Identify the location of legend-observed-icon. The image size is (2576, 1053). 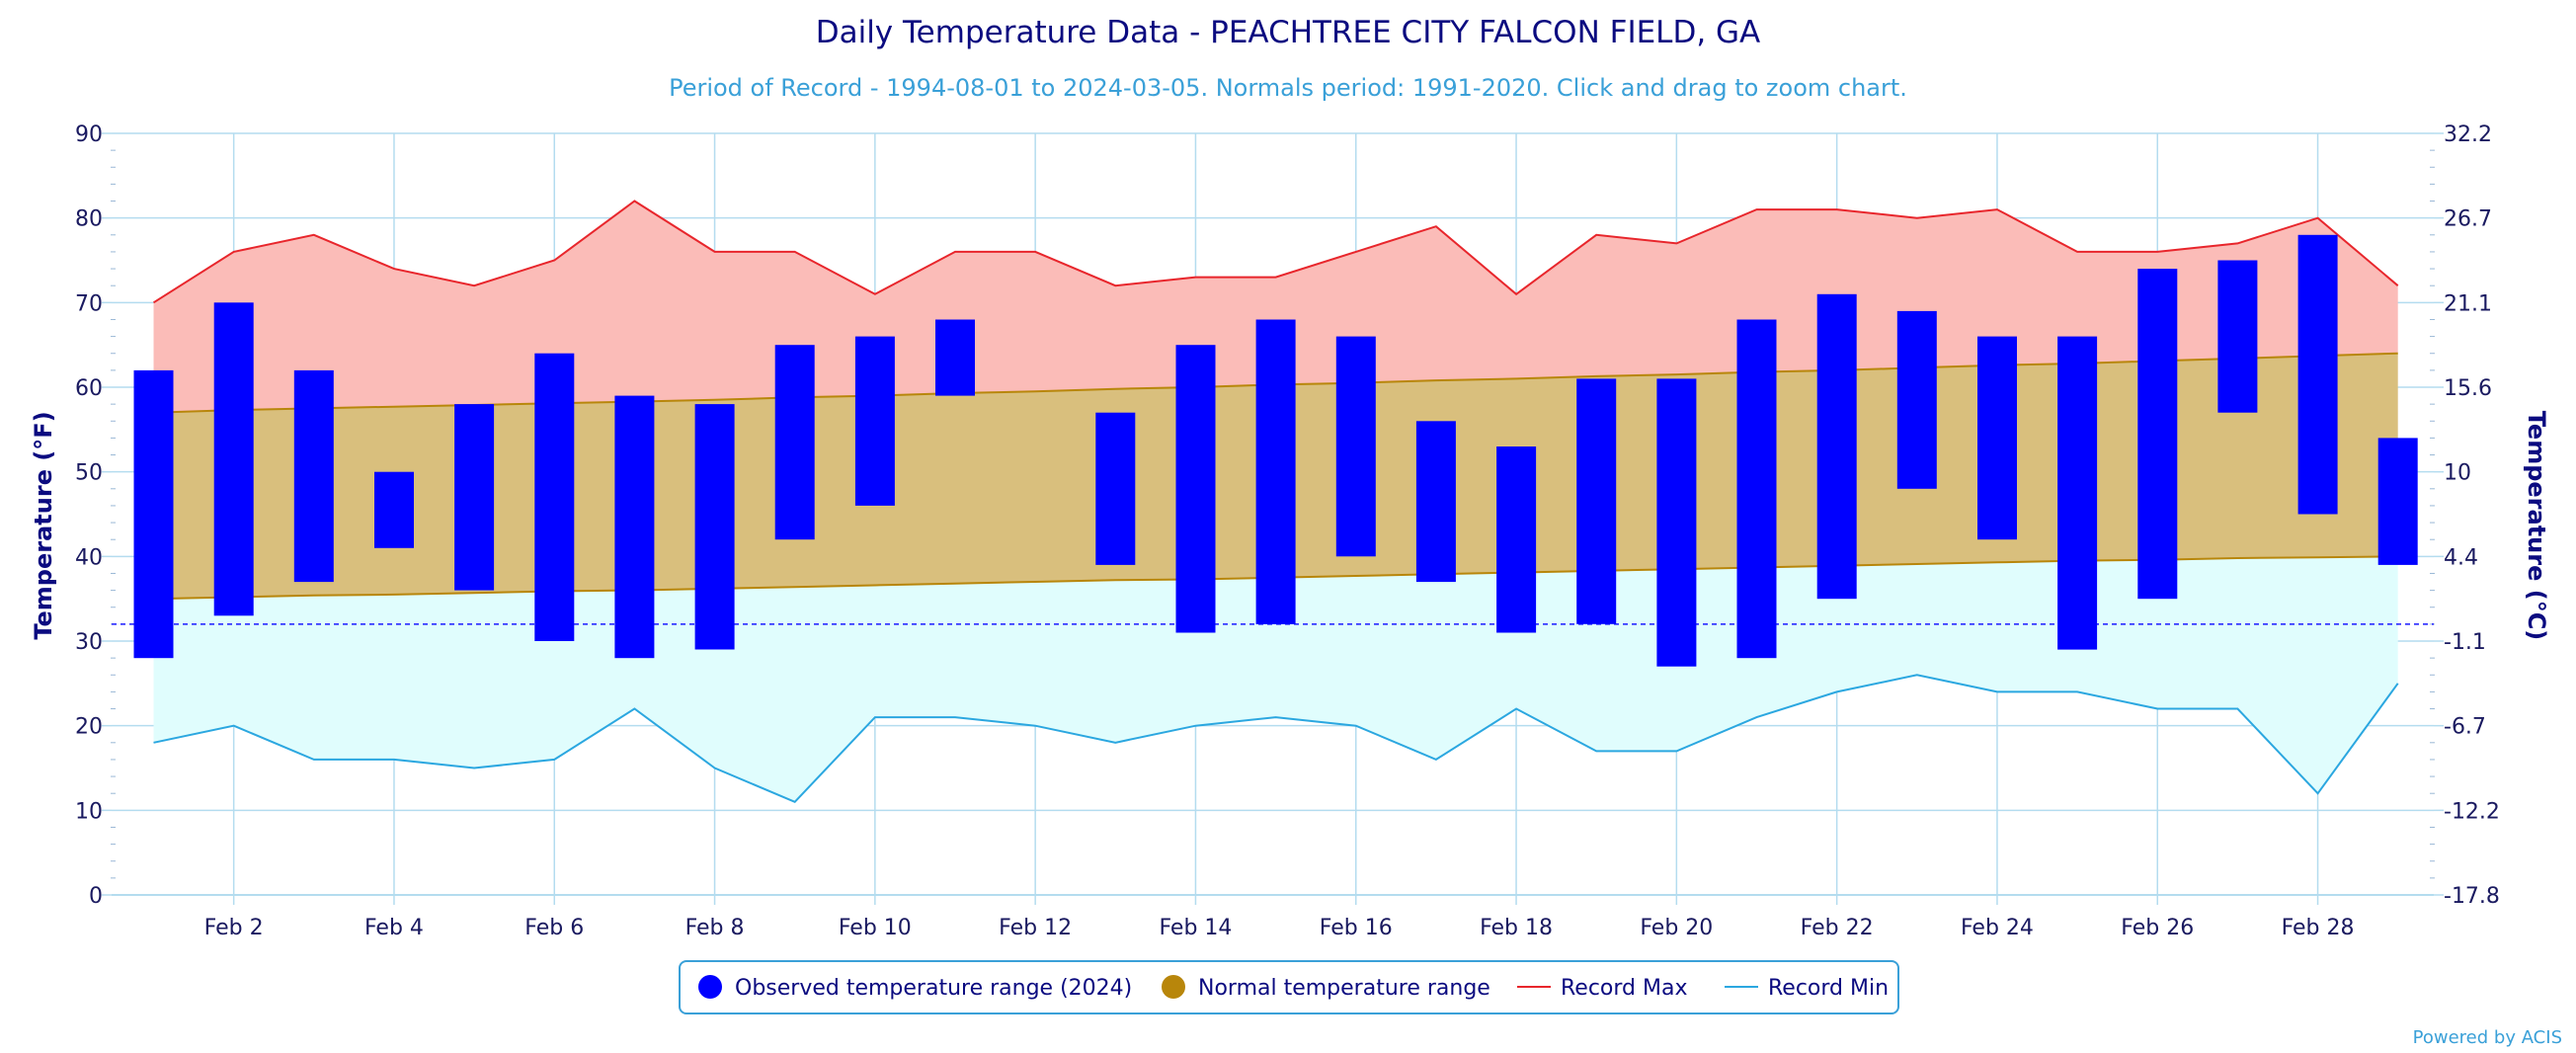
(710, 987).